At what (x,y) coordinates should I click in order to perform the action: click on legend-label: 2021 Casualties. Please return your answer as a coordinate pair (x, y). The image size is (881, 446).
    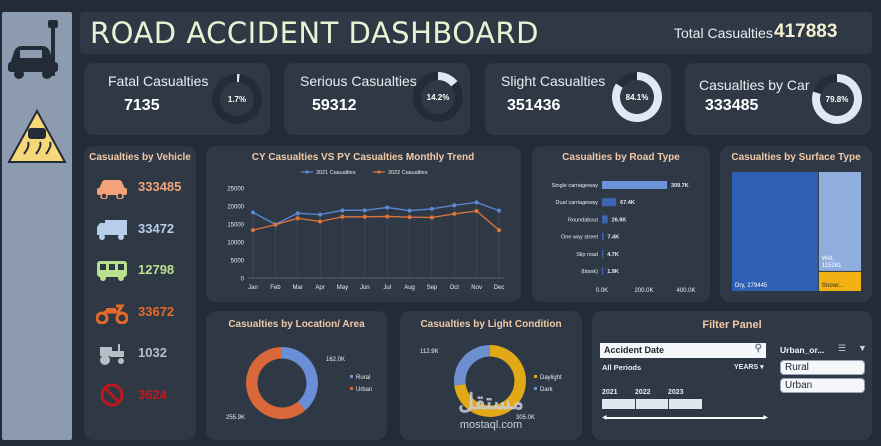
    Looking at the image, I should click on (336, 173).